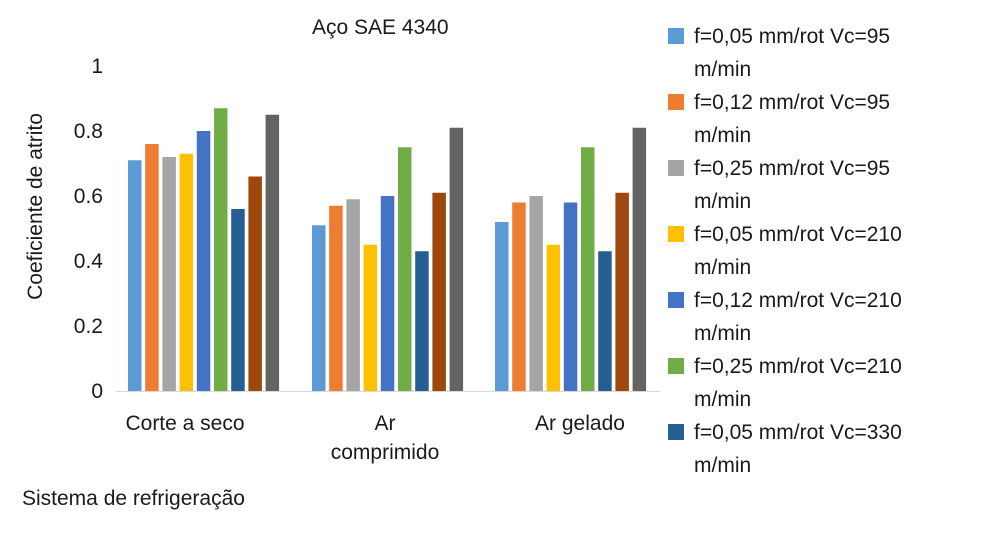 The width and height of the screenshot is (1004, 536). What do you see at coordinates (385, 438) in the screenshot?
I see `x-category-label: Ar comprimido` at bounding box center [385, 438].